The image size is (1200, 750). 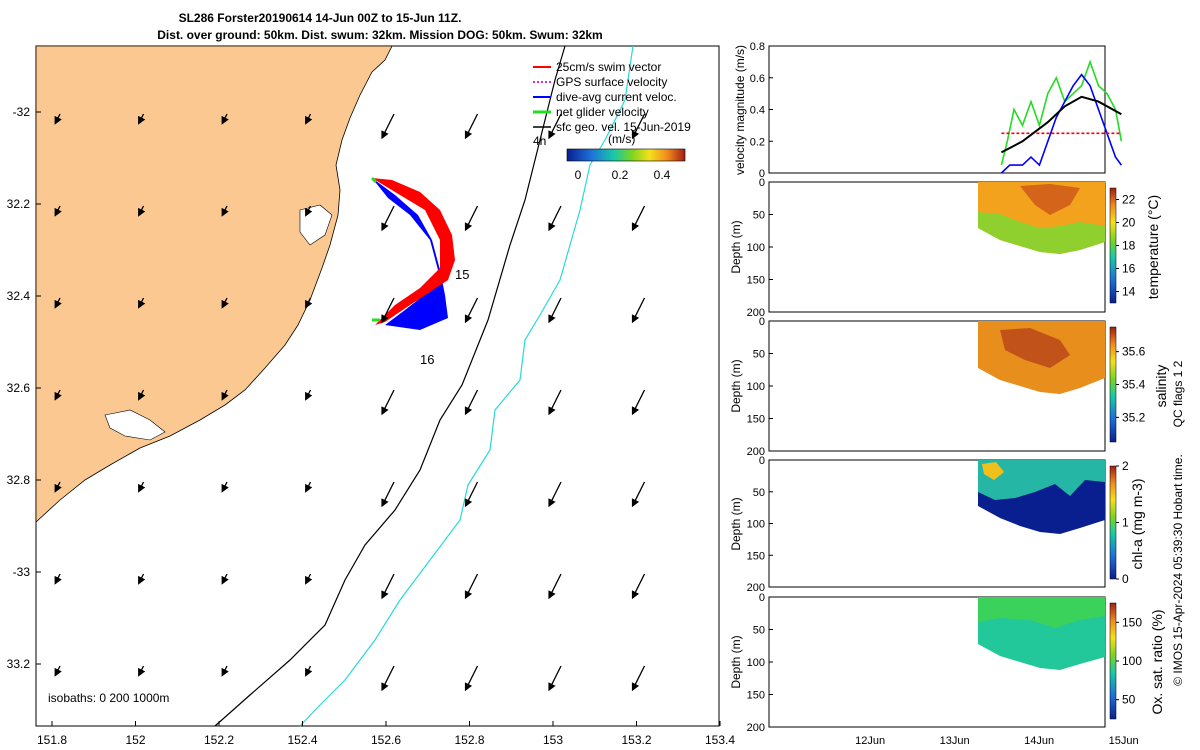 What do you see at coordinates (1041, 612) in the screenshot?
I see `oxygen-surface-layer` at bounding box center [1041, 612].